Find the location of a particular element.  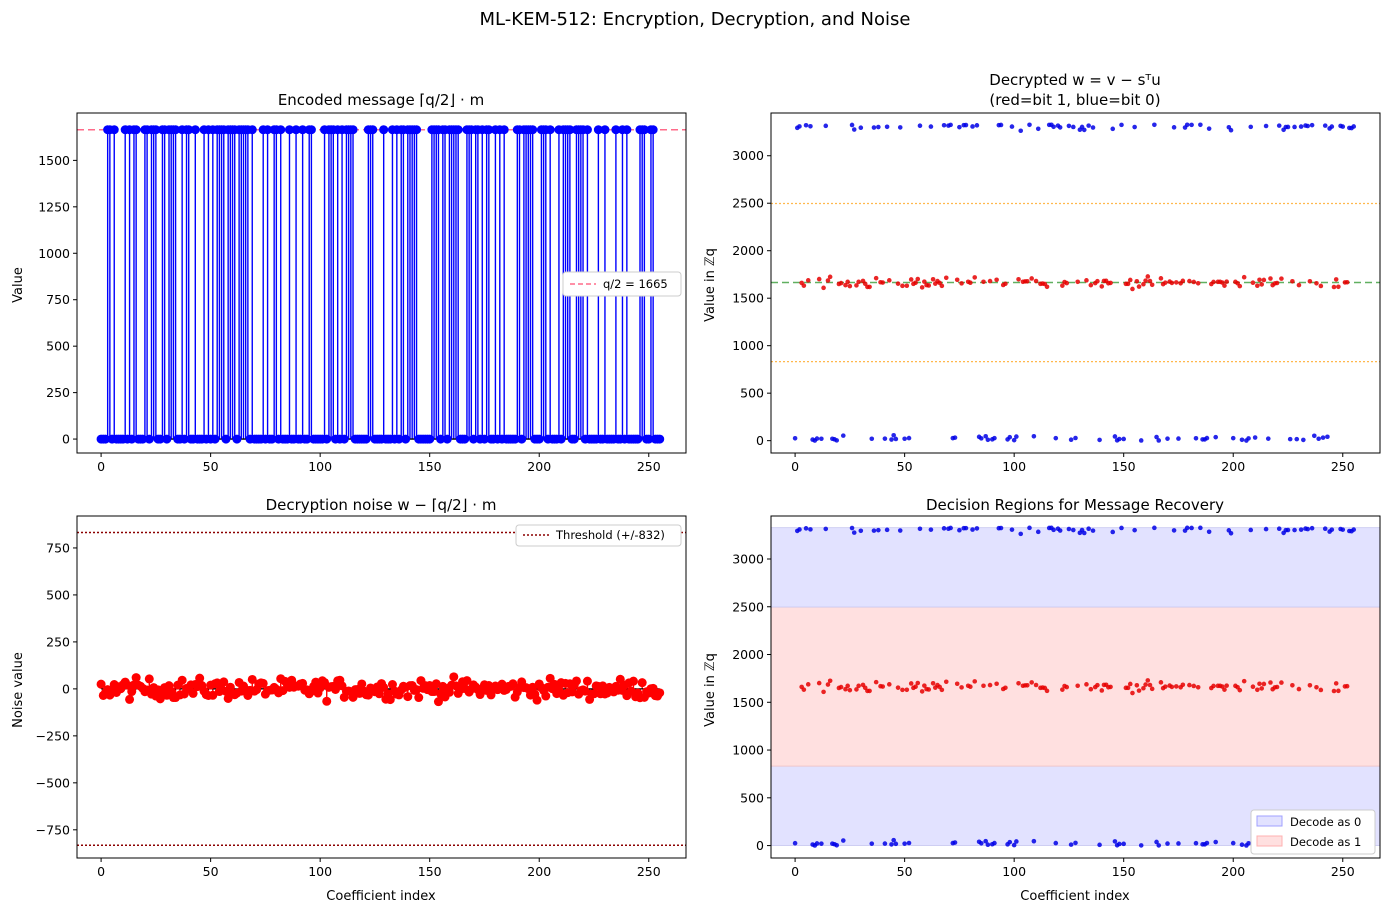

regions-xtick-label: 0 is located at coordinates (795, 871).